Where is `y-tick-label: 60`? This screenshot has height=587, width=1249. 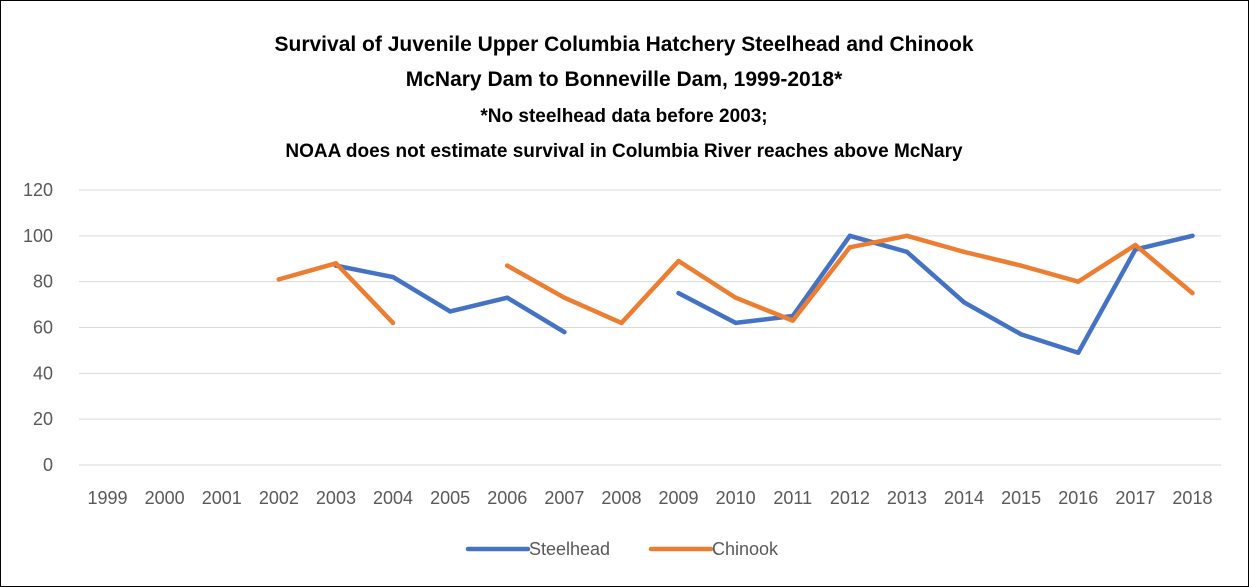 y-tick-label: 60 is located at coordinates (43, 328).